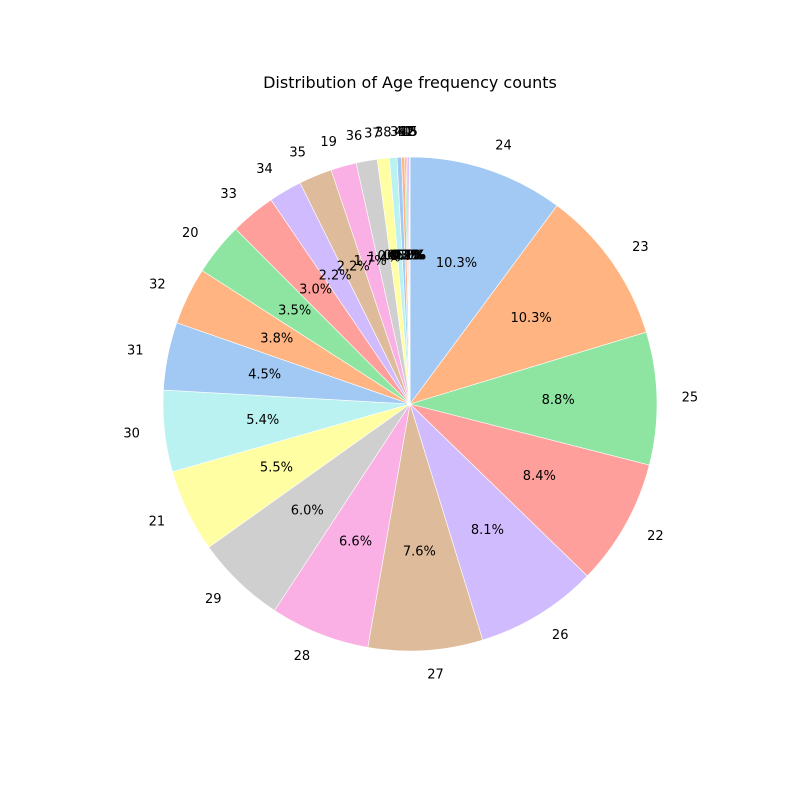 This screenshot has height=800, width=800. What do you see at coordinates (355, 541) in the screenshot?
I see `slice-percent-28: 6.6%` at bounding box center [355, 541].